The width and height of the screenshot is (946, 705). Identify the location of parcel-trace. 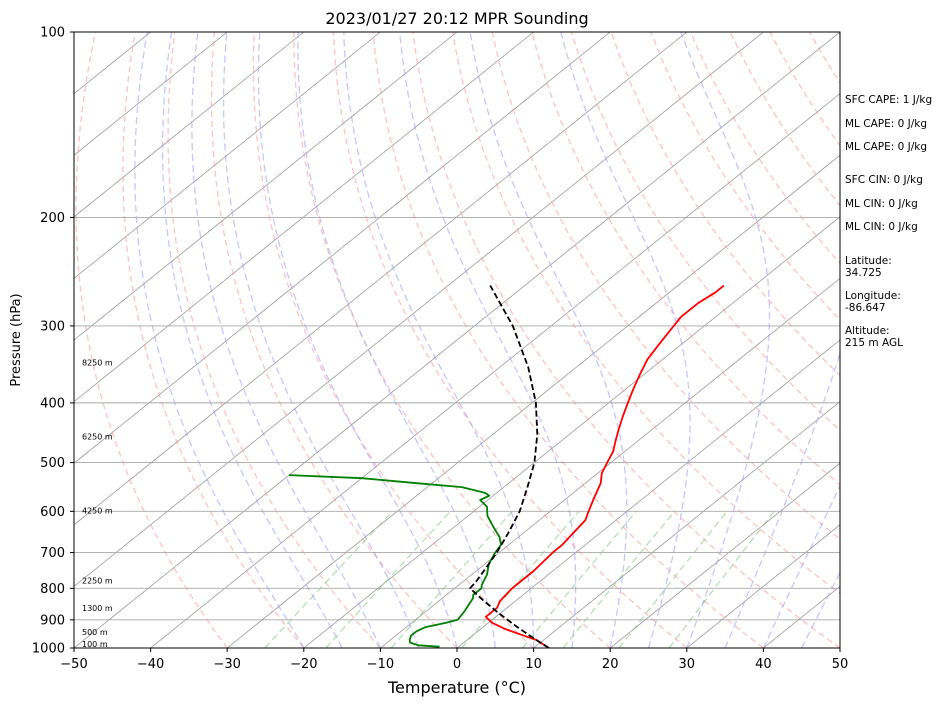
(509, 466).